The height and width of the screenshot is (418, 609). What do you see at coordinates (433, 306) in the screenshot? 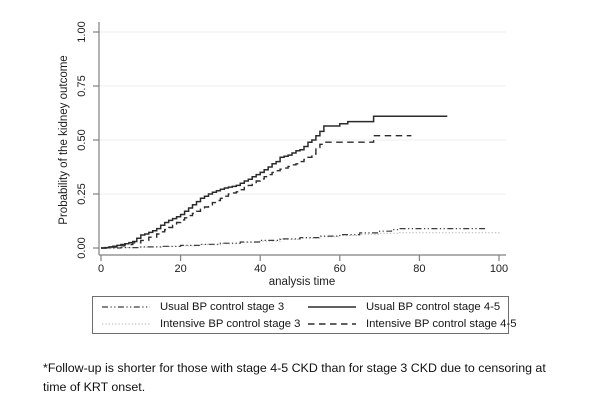
I see `legend-label-usual-stage45: Usual BP control stage 4-5` at bounding box center [433, 306].